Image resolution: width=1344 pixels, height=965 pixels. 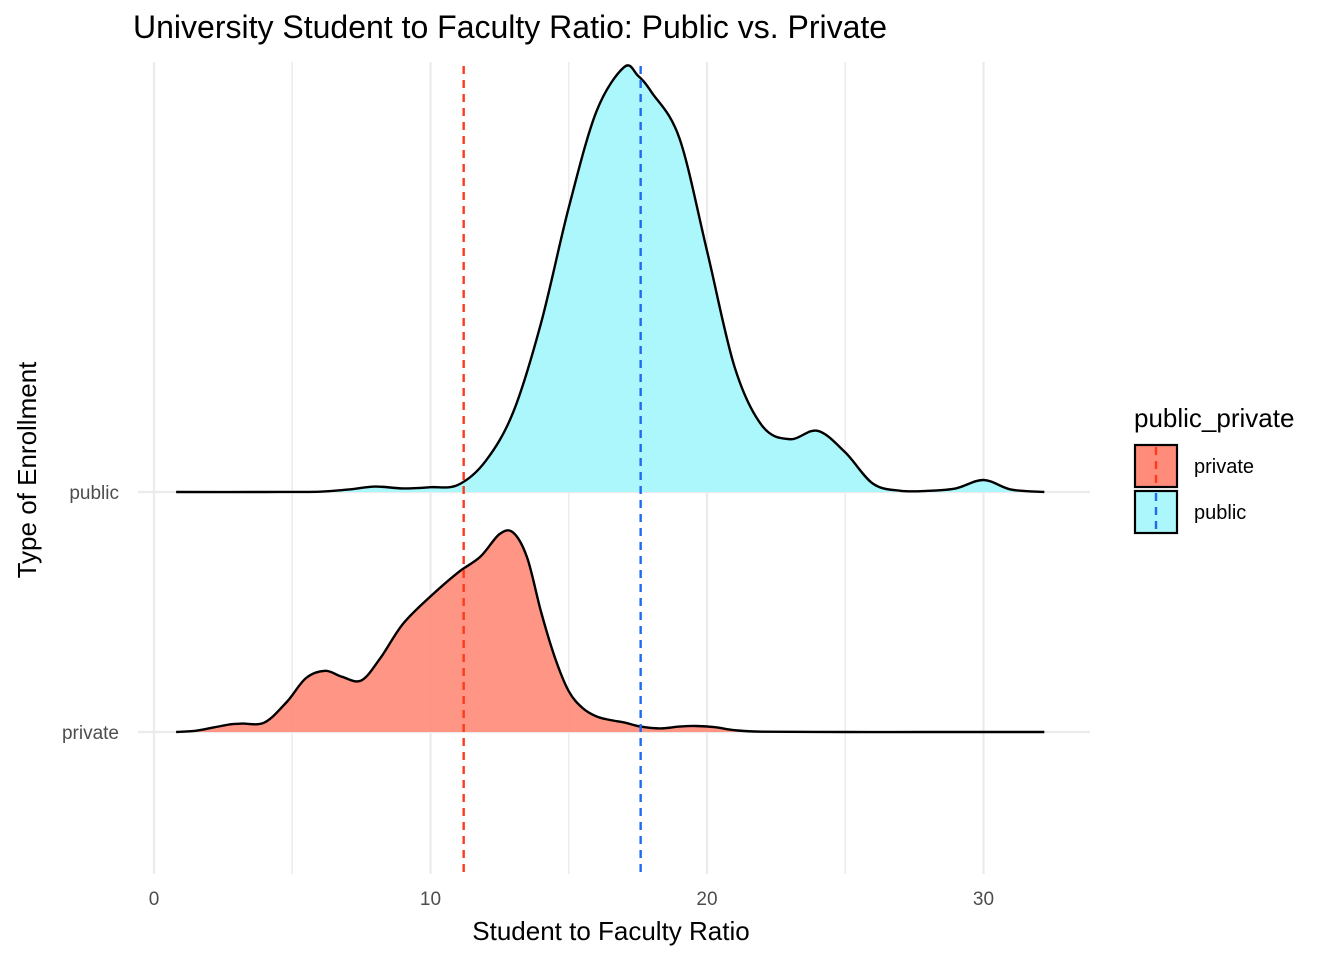 I want to click on ridge-fill-private, so click(x=610, y=631).